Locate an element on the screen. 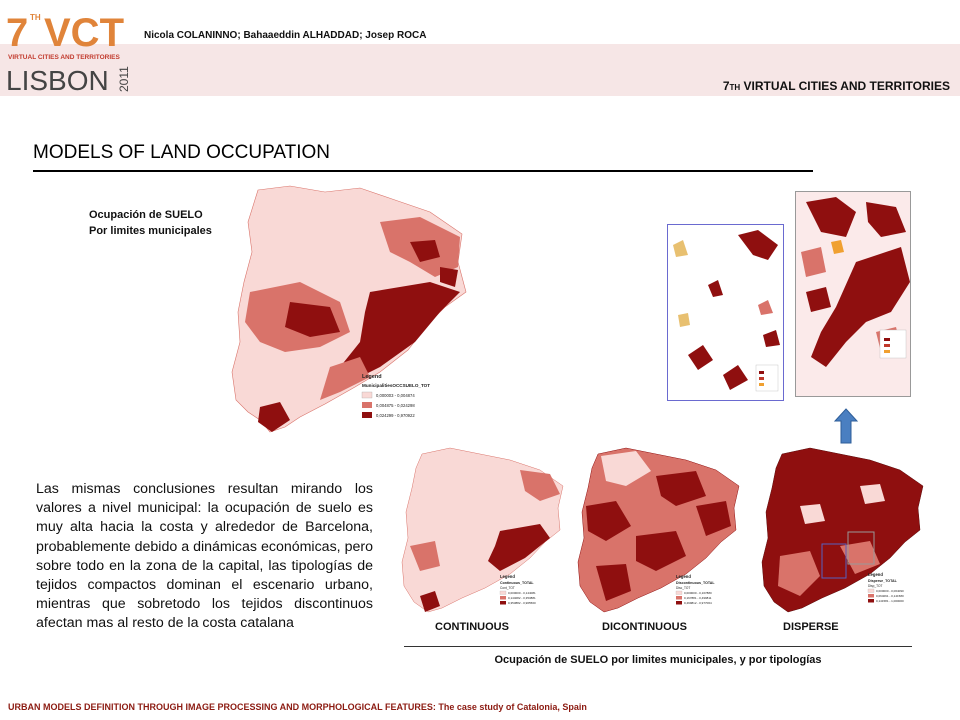 This screenshot has height=720, width=960. discontinuous-legend-field: Discontinuous_TOTAL is located at coordinates (695, 583).